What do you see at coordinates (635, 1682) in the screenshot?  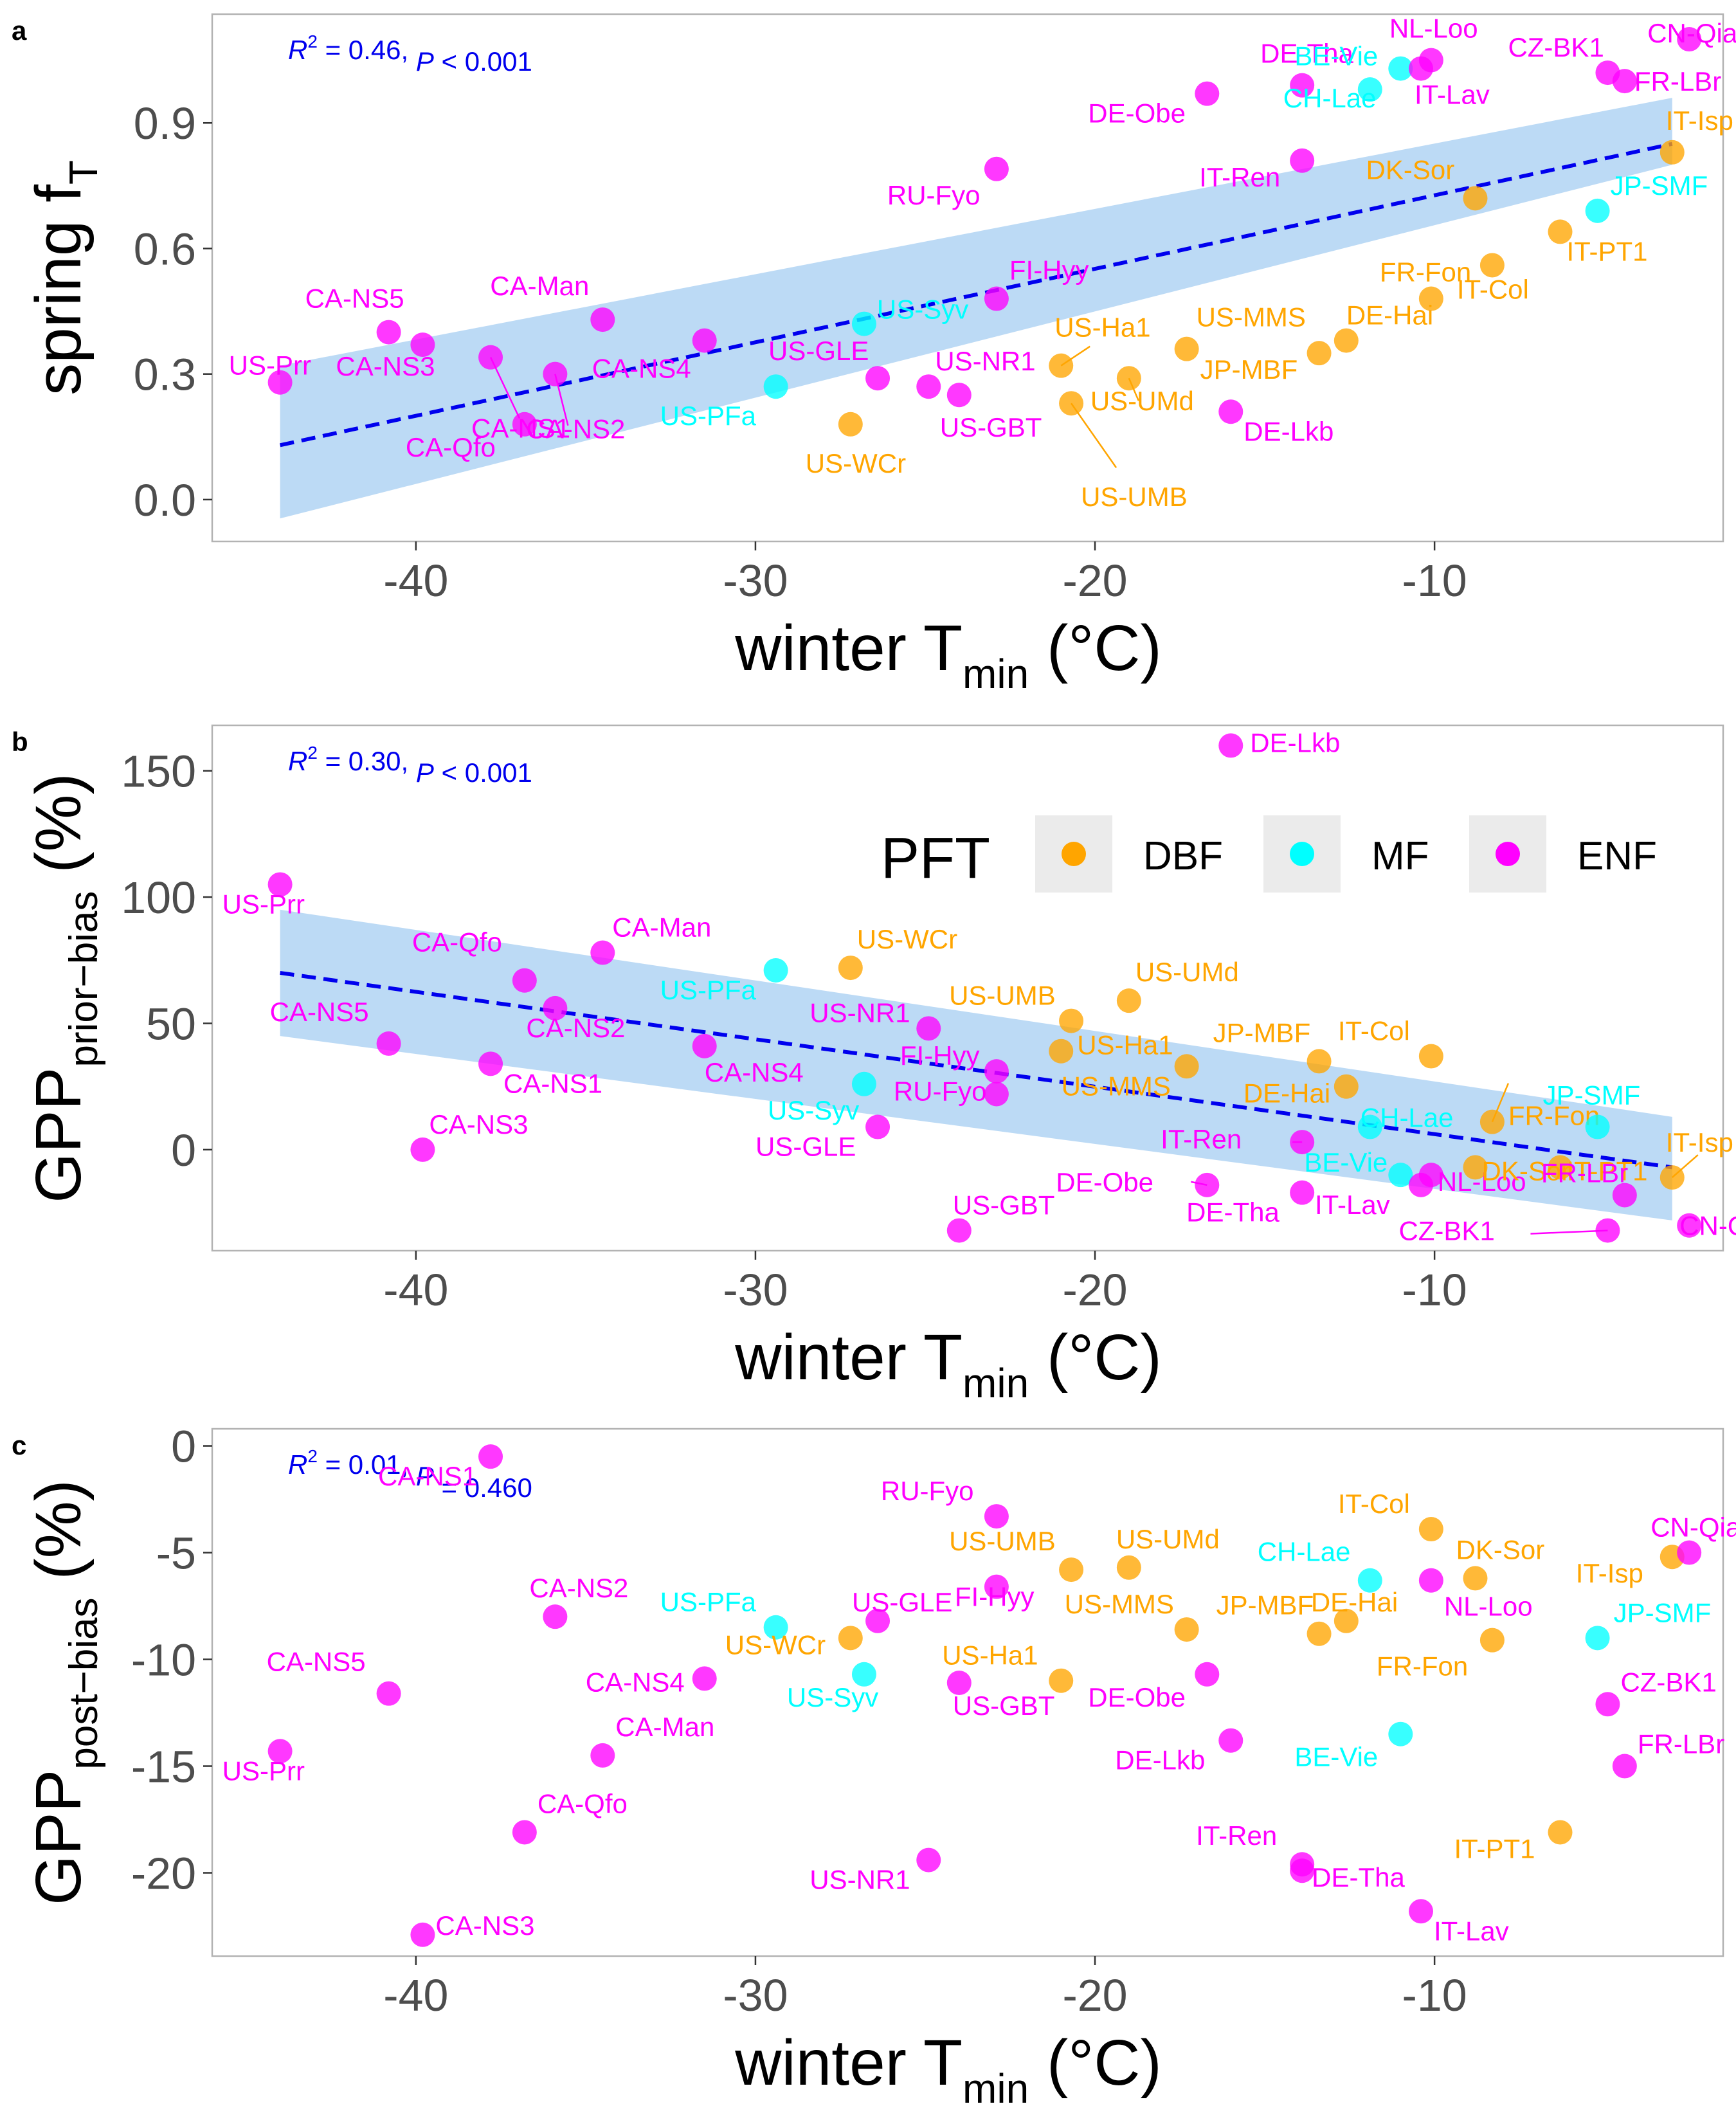 I see `point-label: CA-NS4` at bounding box center [635, 1682].